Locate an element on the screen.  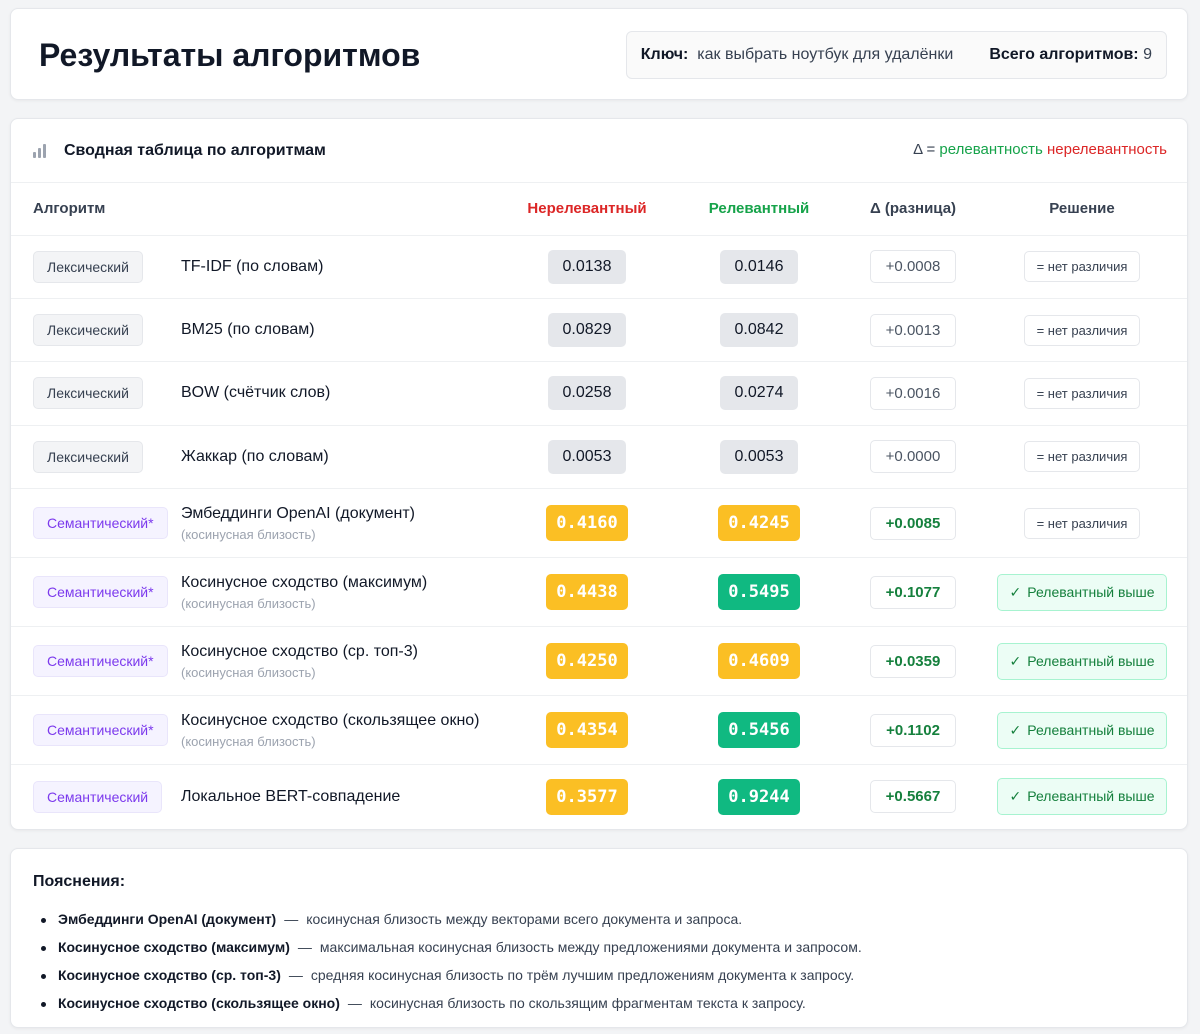
relevant-score: 0.0274 is located at coordinates (759, 393).